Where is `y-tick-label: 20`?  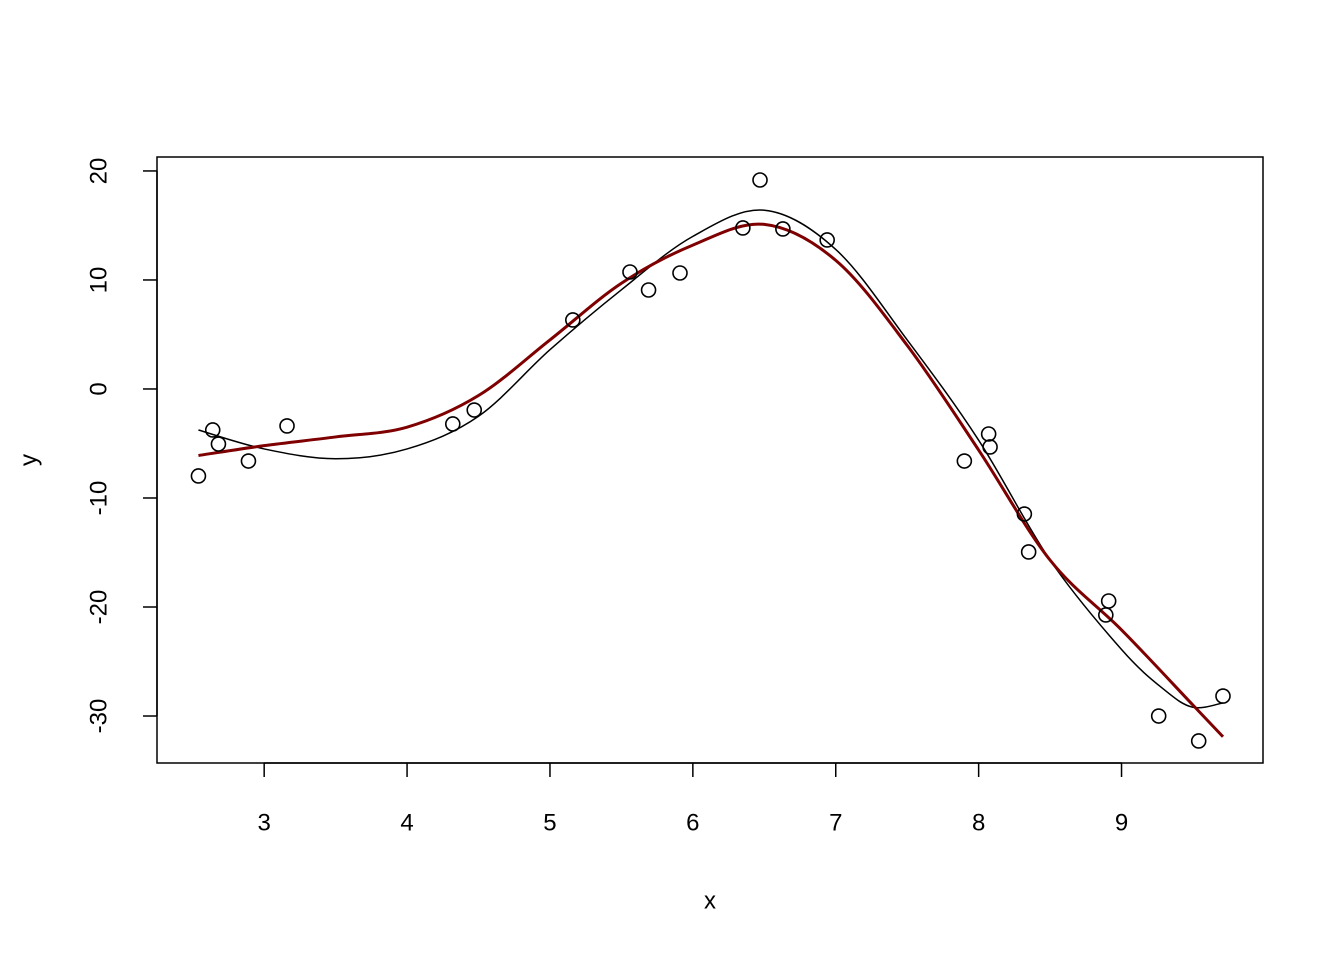 y-tick-label: 20 is located at coordinates (98, 171).